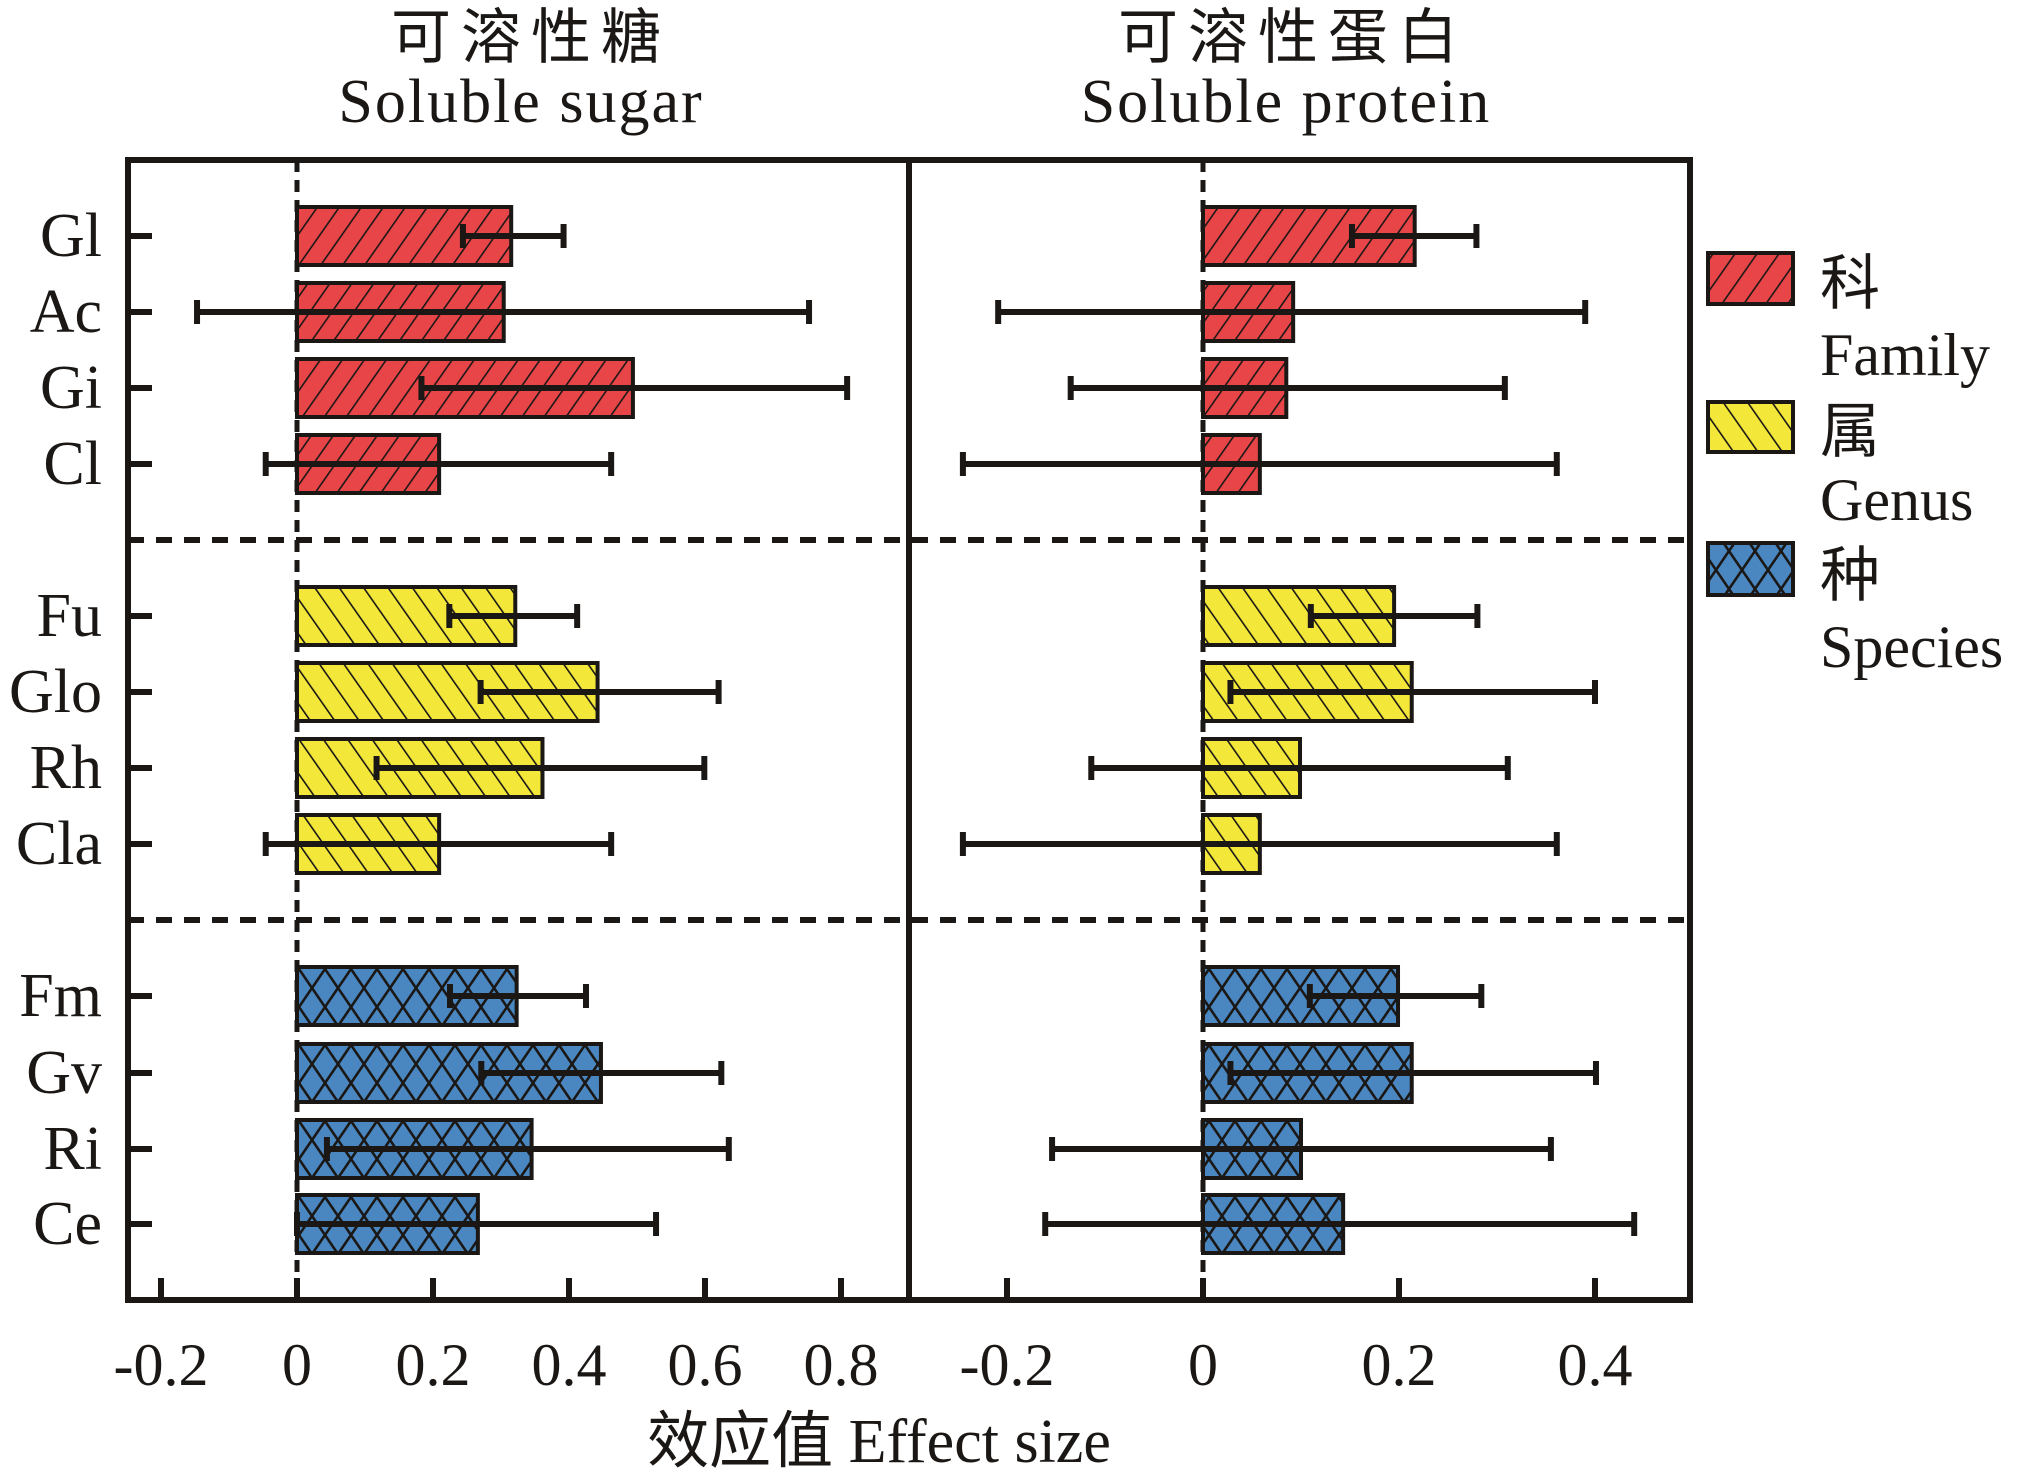 Image resolution: width=2020 pixels, height=1473 pixels. What do you see at coordinates (1286, 102) in the screenshot?
I see `panel-title-en-protein: Soluble protein` at bounding box center [1286, 102].